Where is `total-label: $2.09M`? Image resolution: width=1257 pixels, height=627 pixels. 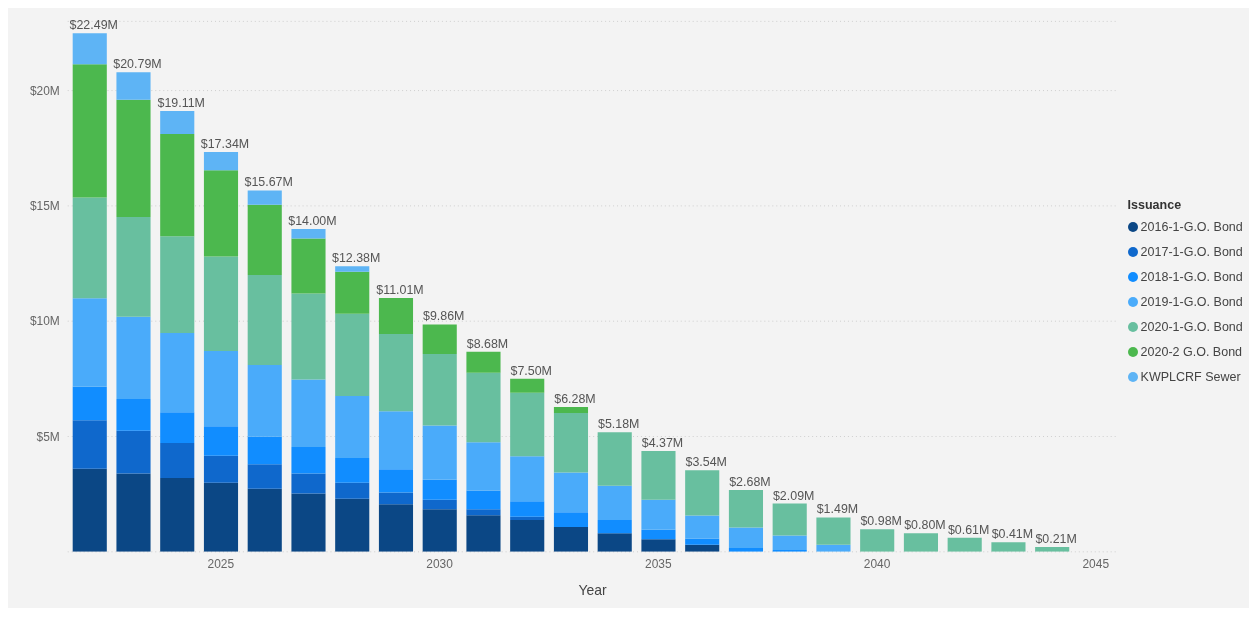
total-label: $2.09M is located at coordinates (793, 495).